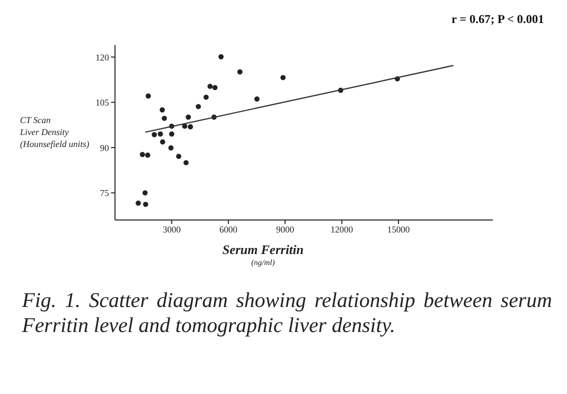 The width and height of the screenshot is (567, 394). Describe the element at coordinates (398, 229) in the screenshot. I see `x-tick-label: 15000` at that location.